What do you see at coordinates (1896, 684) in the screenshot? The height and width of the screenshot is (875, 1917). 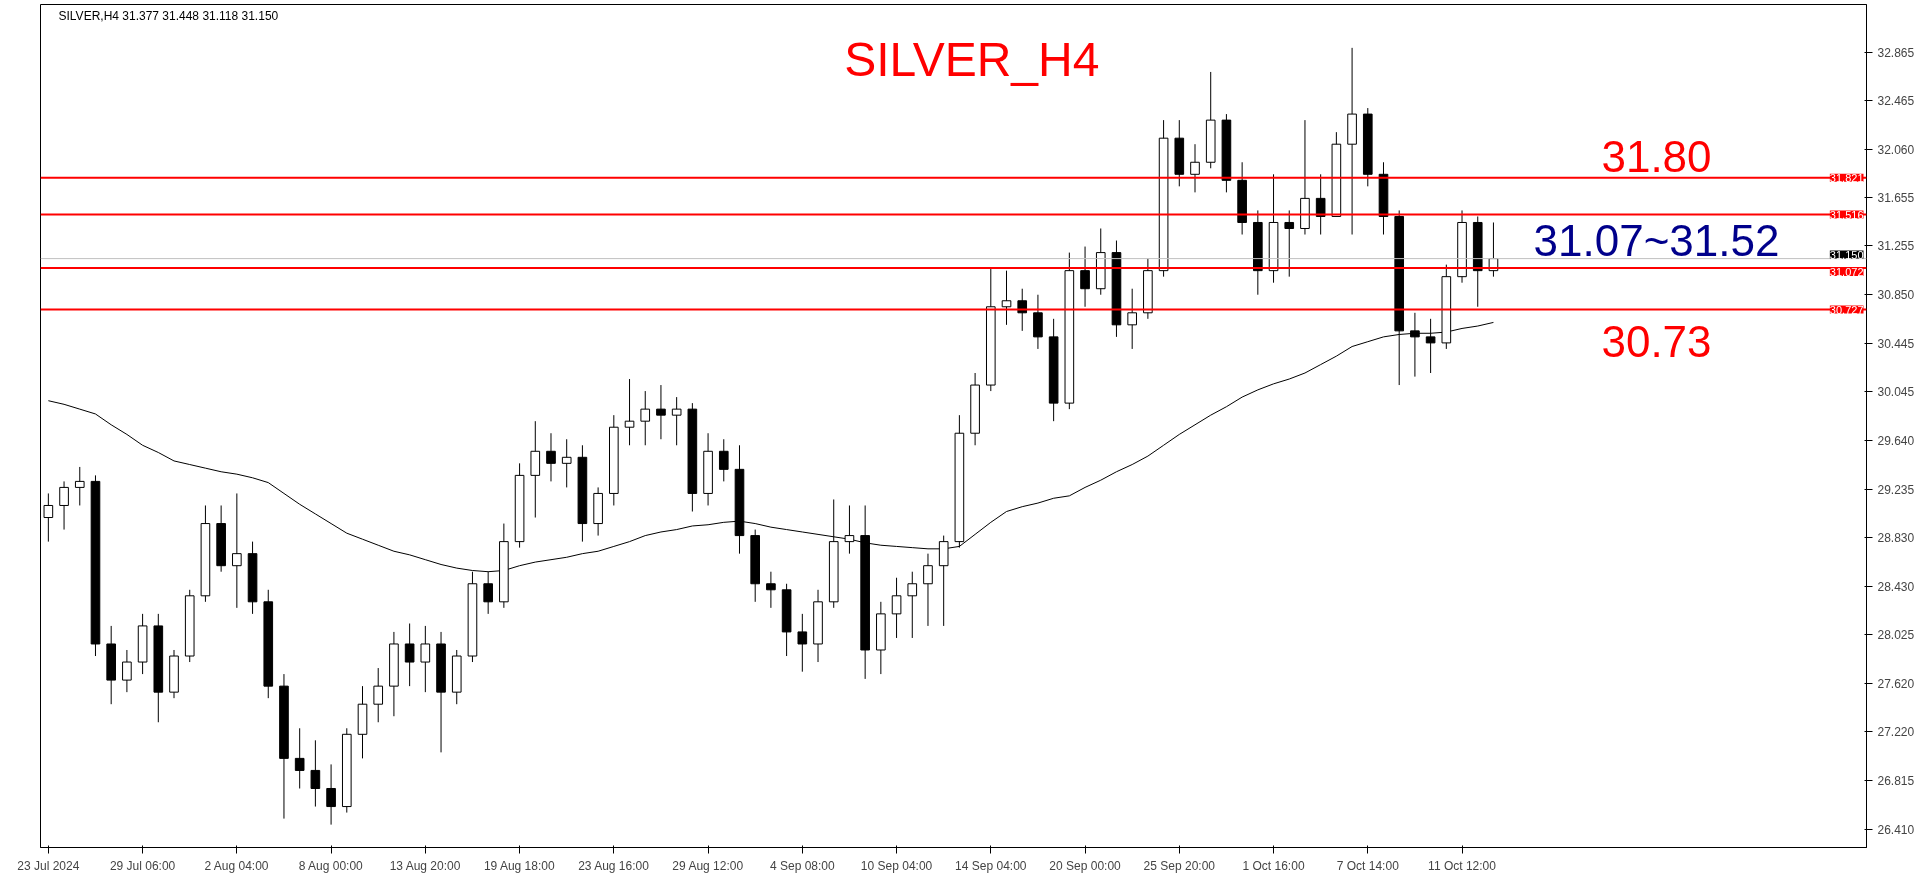 I see `y-tick-label: 27.620` at bounding box center [1896, 684].